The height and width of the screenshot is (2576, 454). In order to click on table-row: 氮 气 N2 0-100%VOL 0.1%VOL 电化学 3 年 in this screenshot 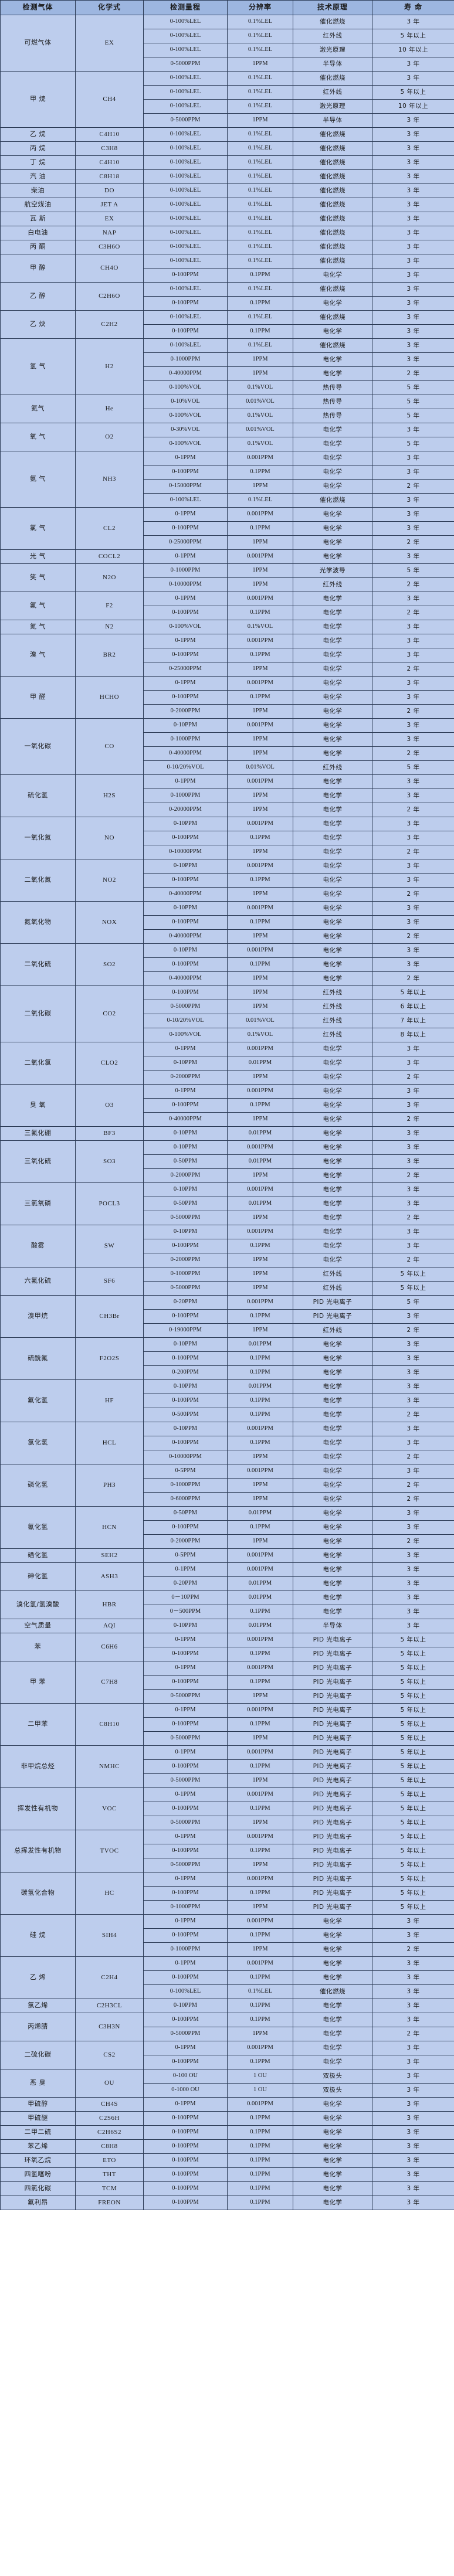, I will do `click(227, 627)`.